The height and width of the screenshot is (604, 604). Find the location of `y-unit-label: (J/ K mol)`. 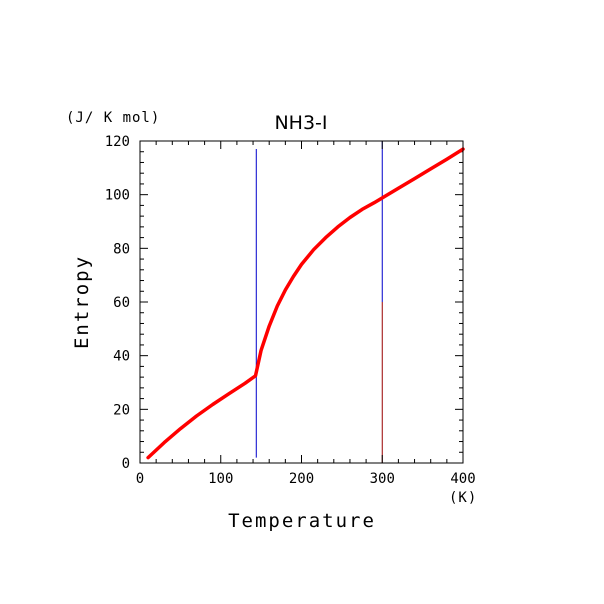

y-unit-label: (J/ K mol) is located at coordinates (113, 118).